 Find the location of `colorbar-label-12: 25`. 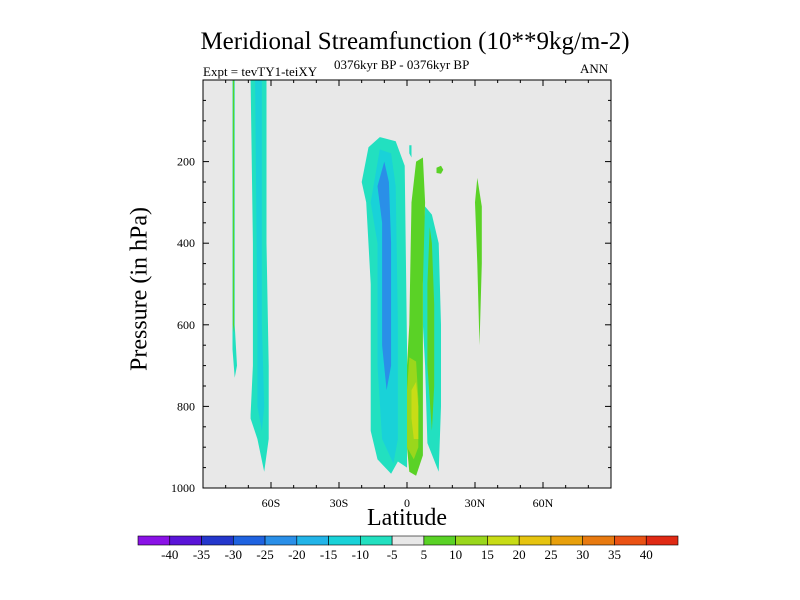

colorbar-label-12: 25 is located at coordinates (550, 554).